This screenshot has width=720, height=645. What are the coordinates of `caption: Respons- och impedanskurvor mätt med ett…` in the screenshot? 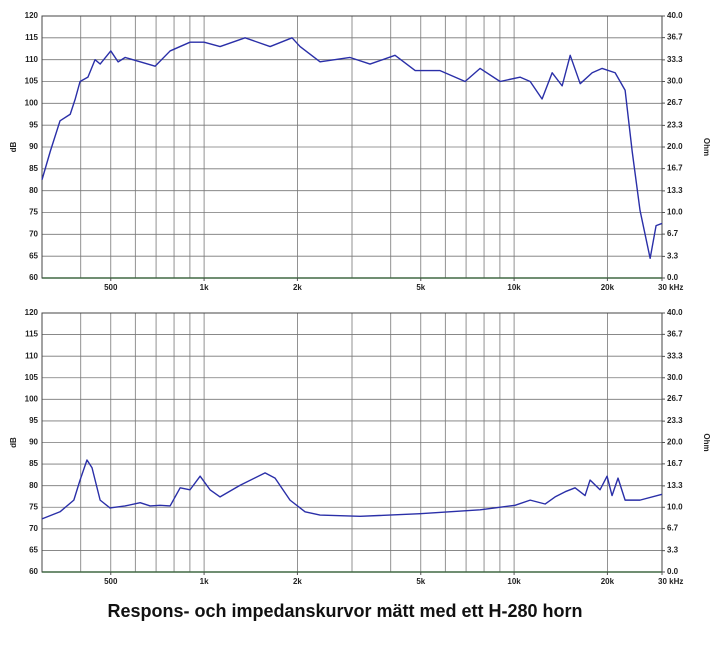 It's located at (344, 611).